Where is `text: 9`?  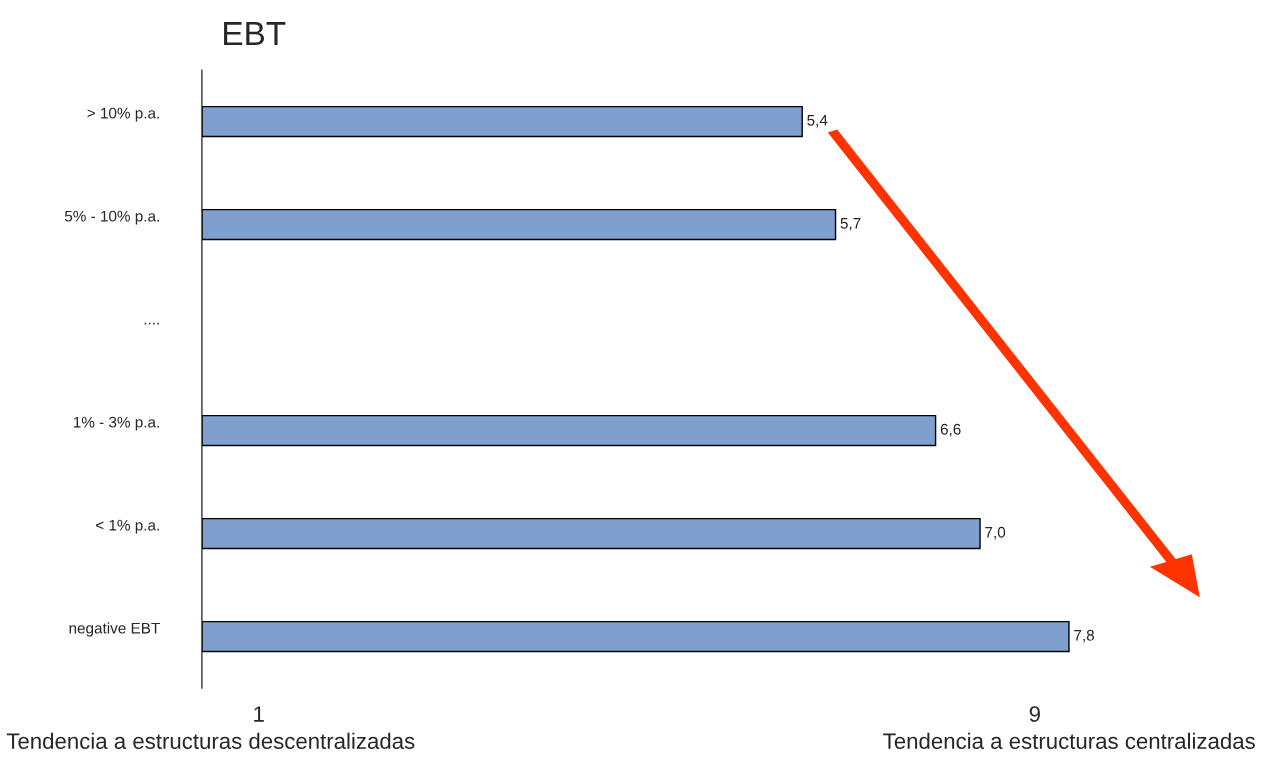 text: 9 is located at coordinates (1034, 714).